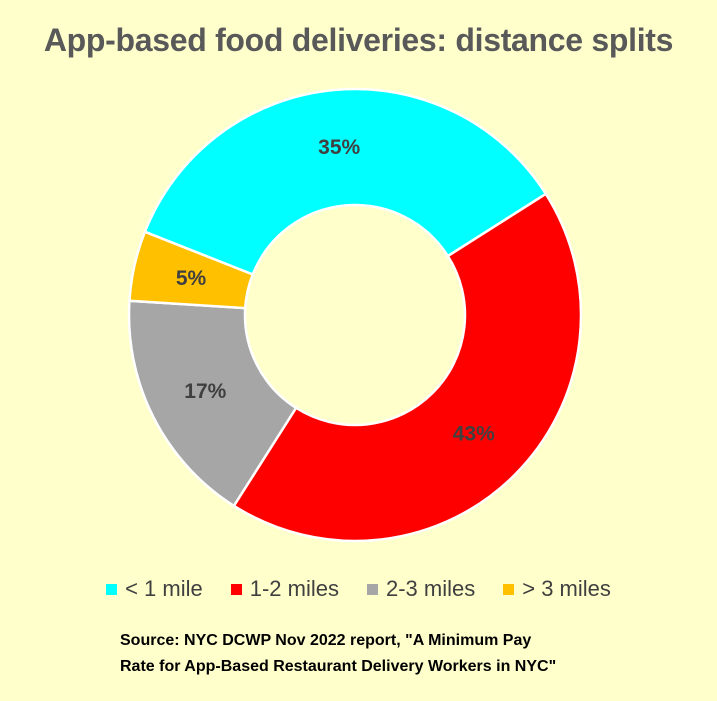  Describe the element at coordinates (205, 391) in the screenshot. I see `data-label-2-3-miles: 17%` at that location.